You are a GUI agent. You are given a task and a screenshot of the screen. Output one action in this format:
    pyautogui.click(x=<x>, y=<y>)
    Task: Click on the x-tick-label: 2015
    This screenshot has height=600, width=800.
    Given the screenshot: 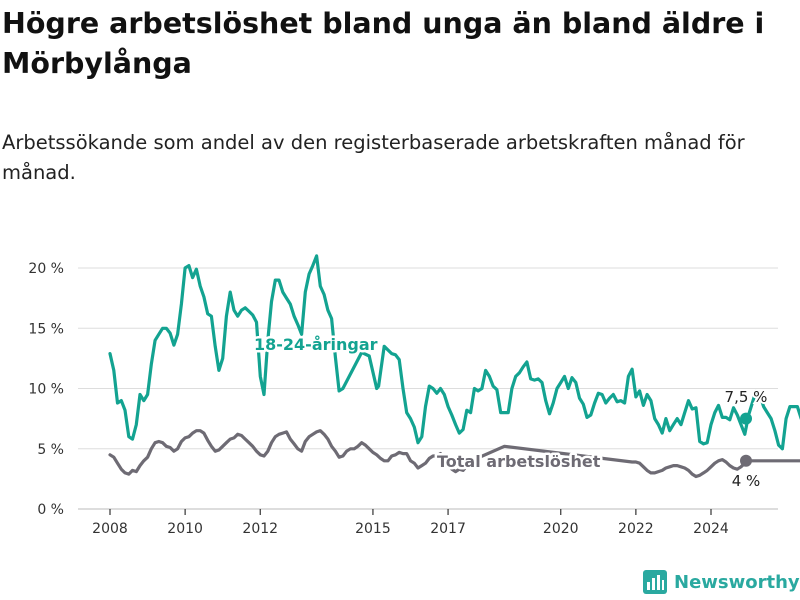 What is the action you would take?
    pyautogui.click(x=373, y=529)
    